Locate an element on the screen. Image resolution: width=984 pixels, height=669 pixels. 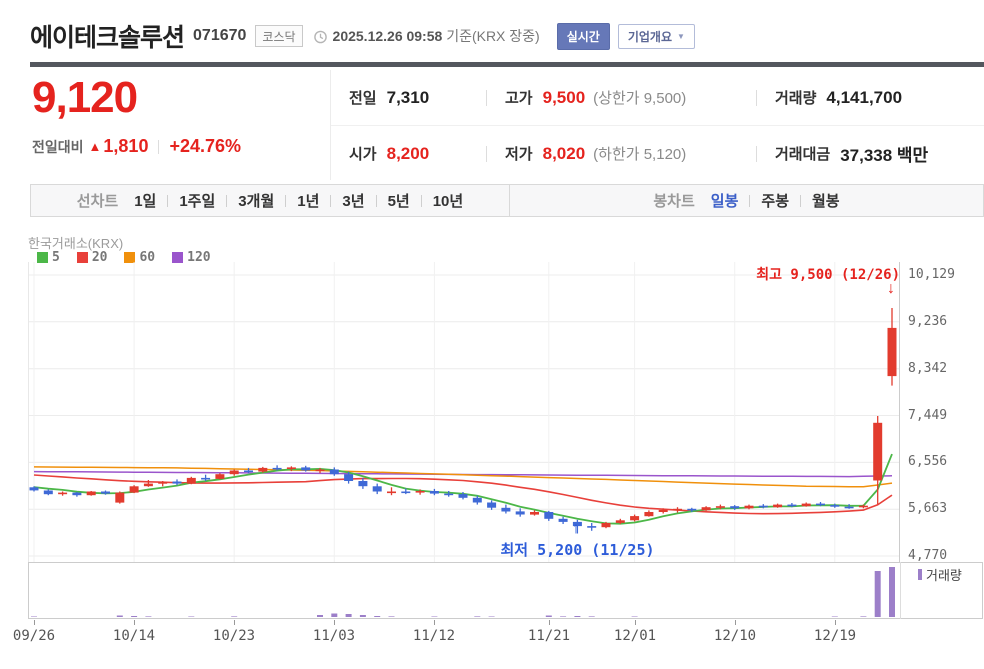
tab: 일봉 is located at coordinates (724, 201).